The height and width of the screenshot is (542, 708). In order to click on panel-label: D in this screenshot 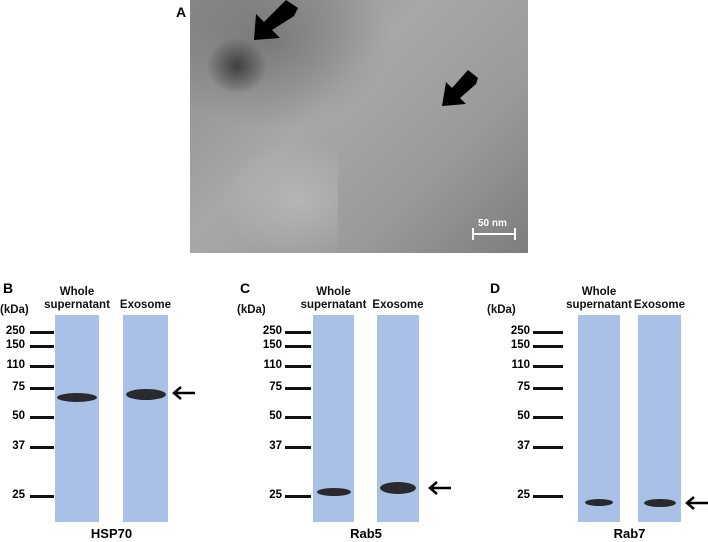, I will do `click(495, 288)`.